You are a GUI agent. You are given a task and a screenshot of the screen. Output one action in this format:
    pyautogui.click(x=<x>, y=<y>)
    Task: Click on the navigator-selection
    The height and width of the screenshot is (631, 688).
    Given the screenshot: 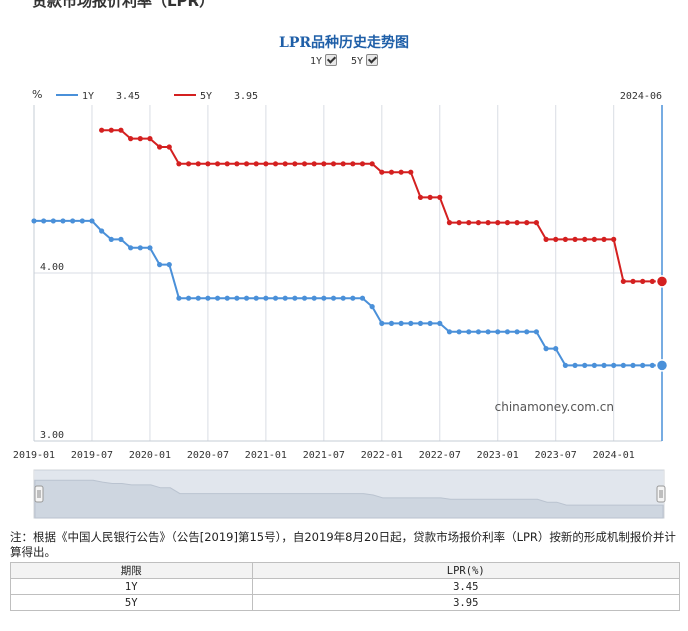 What is the action you would take?
    pyautogui.click(x=349, y=494)
    